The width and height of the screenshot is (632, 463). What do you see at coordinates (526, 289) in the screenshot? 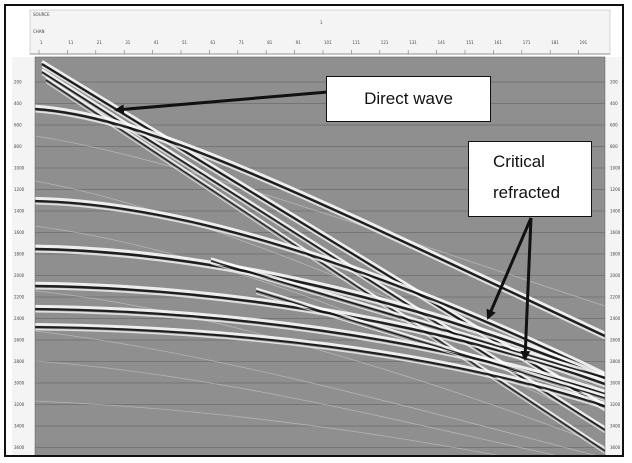
I see `critical-arrow-right` at bounding box center [526, 289].